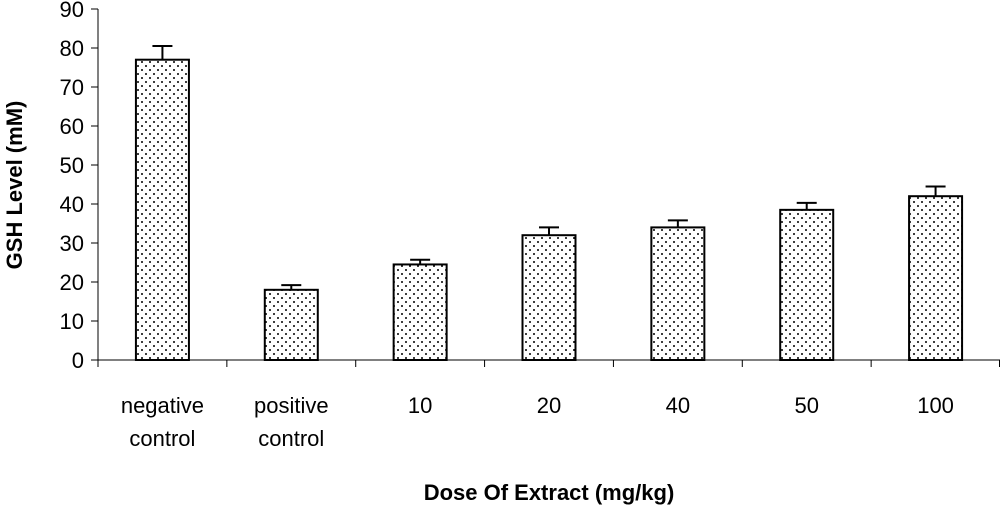 This screenshot has height=510, width=1000. I want to click on x-axis-title: Dose Of Extract (mg/kg), so click(549, 492).